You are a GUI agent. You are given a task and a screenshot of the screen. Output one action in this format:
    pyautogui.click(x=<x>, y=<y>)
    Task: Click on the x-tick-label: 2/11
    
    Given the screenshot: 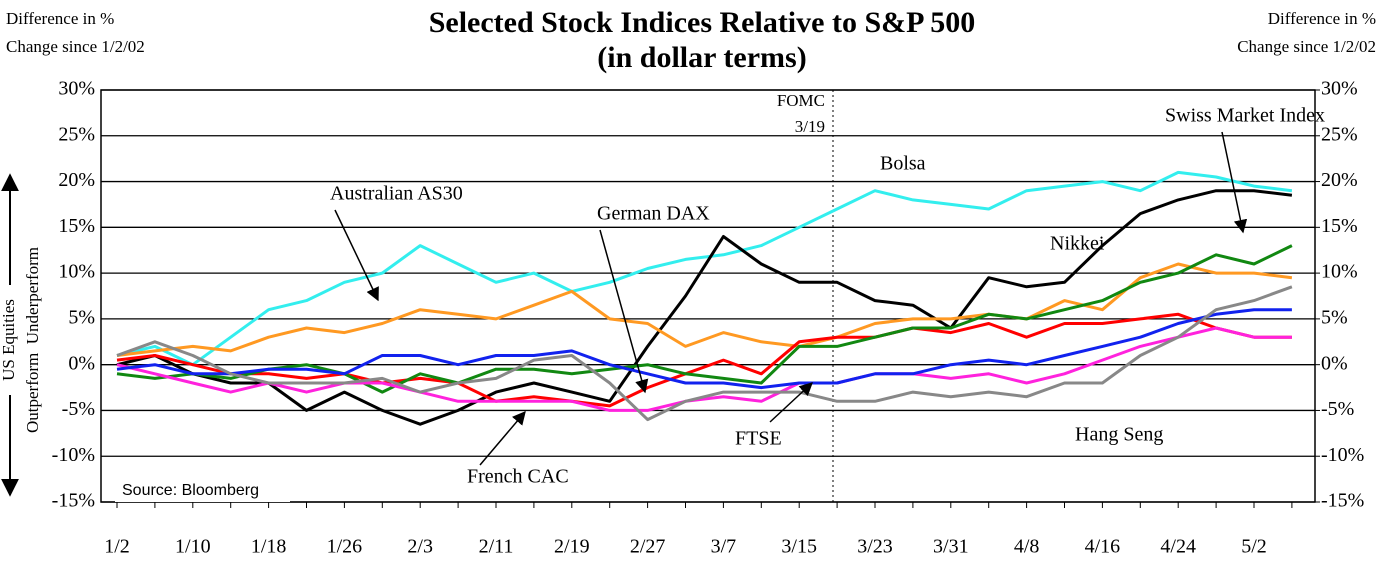 What is the action you would take?
    pyautogui.click(x=496, y=547)
    